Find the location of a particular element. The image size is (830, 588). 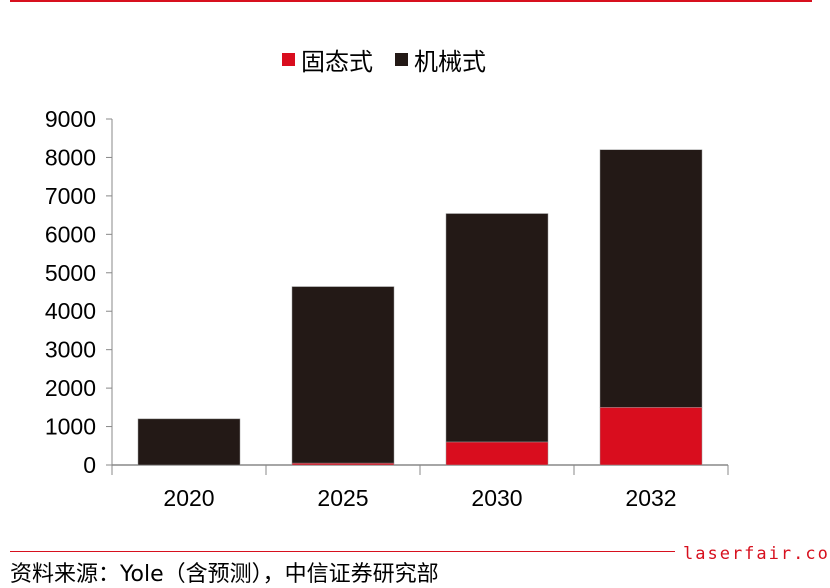

watermark: laserfair.com is located at coordinates (756, 554).